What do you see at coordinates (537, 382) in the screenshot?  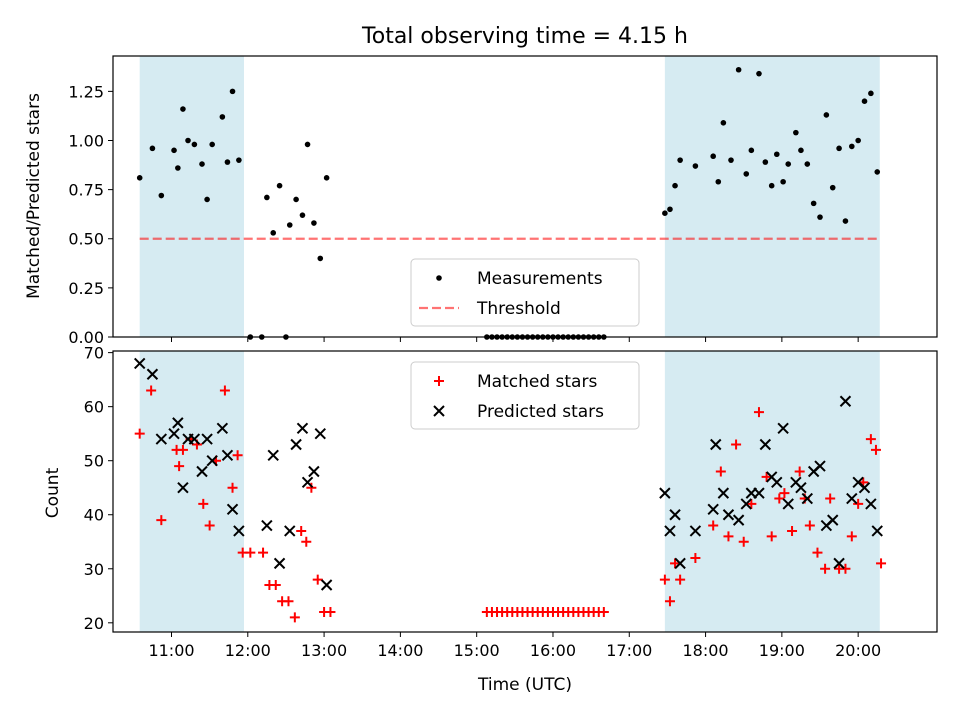 I see `legend-label: Matched stars` at bounding box center [537, 382].